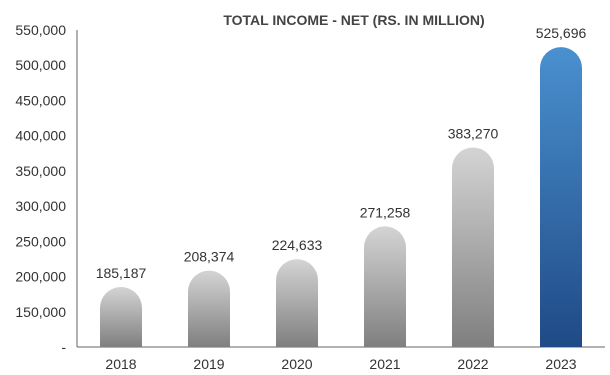 This screenshot has width=610, height=375. What do you see at coordinates (209, 257) in the screenshot?
I see `data-label-2019: 208,374` at bounding box center [209, 257].